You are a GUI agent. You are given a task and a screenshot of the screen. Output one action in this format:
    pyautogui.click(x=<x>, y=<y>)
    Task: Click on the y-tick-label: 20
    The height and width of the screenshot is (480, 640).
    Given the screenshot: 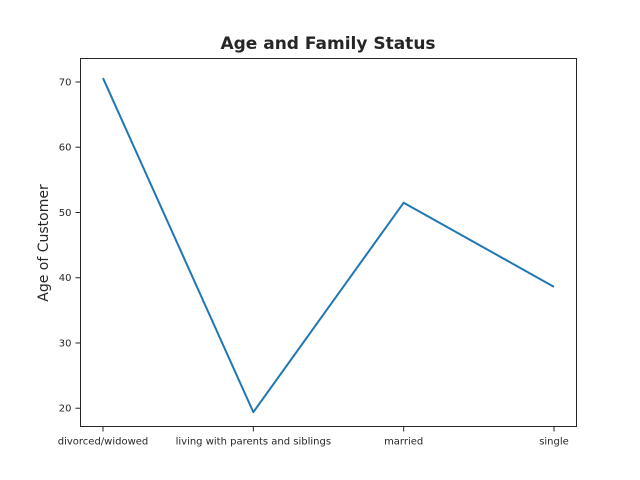 What is the action you would take?
    pyautogui.click(x=65, y=409)
    